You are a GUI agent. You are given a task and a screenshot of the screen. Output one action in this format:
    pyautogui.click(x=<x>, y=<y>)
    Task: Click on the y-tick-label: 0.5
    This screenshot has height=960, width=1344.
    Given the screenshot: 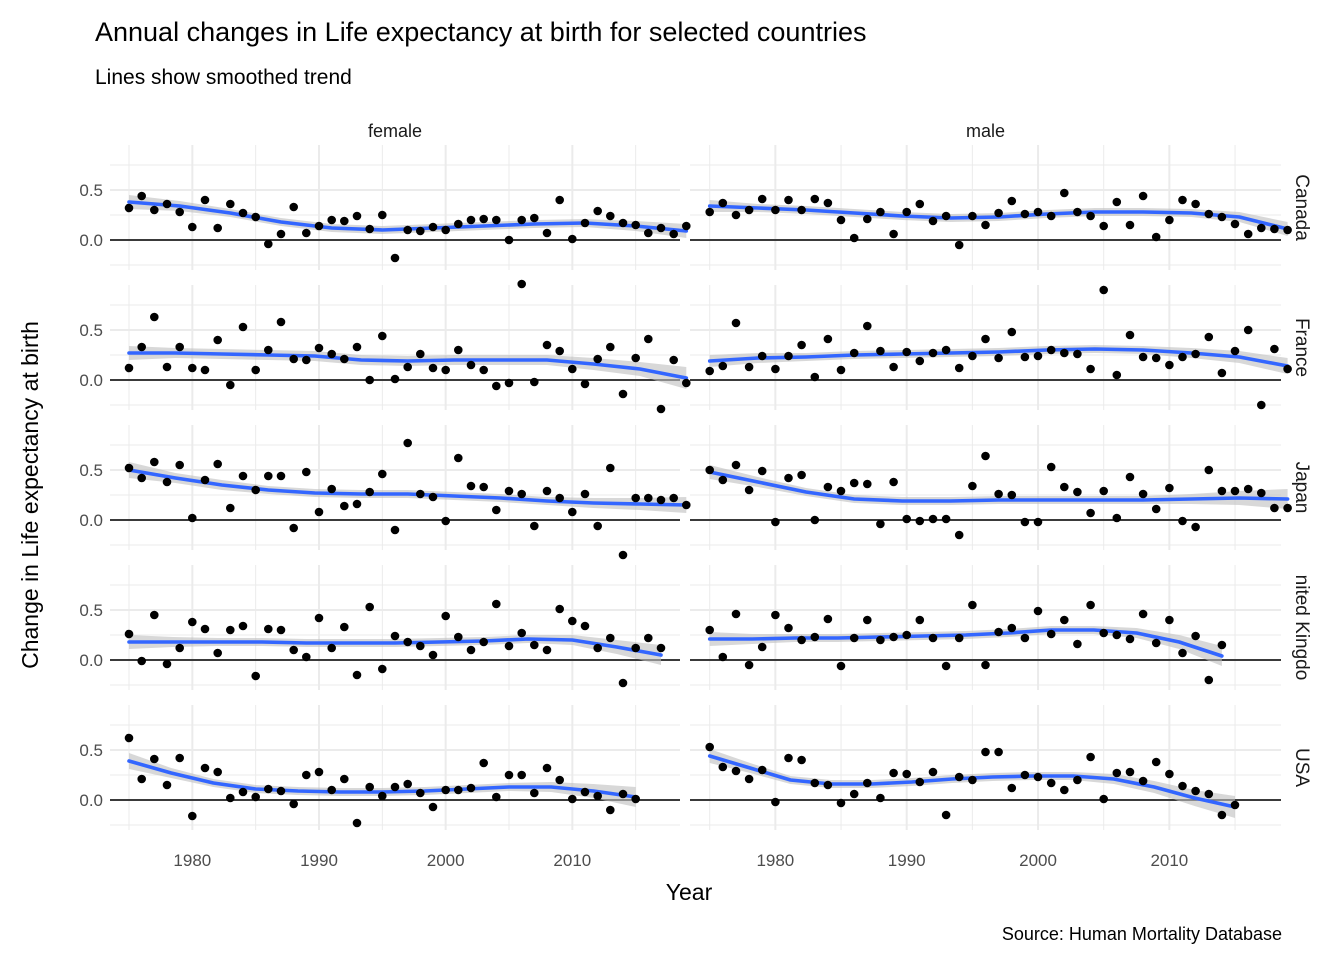 What is the action you would take?
    pyautogui.click(x=91, y=750)
    